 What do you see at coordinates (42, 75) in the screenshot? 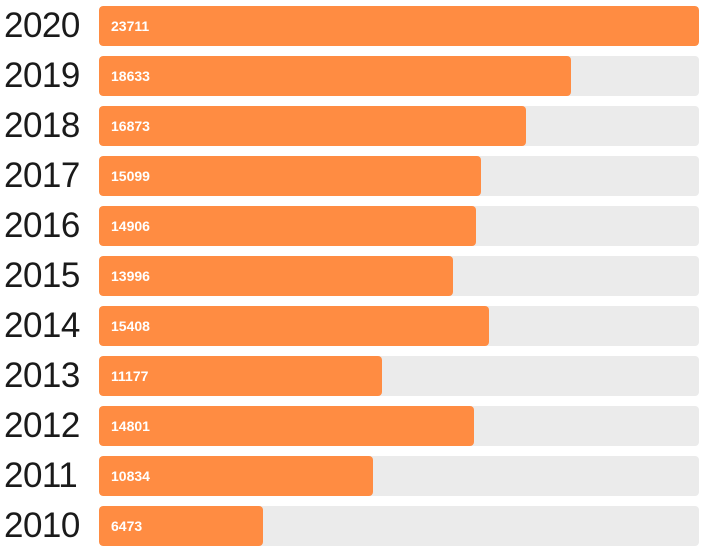
I see `category-label: 2019` at bounding box center [42, 75].